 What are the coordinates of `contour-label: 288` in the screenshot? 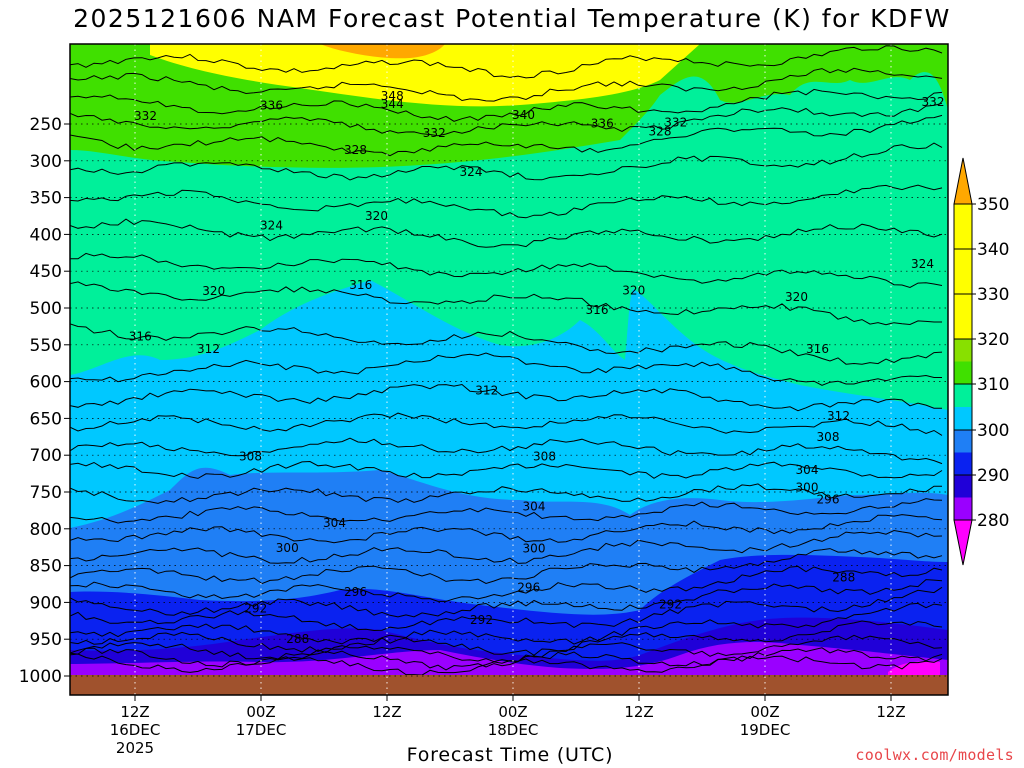 It's located at (843, 577).